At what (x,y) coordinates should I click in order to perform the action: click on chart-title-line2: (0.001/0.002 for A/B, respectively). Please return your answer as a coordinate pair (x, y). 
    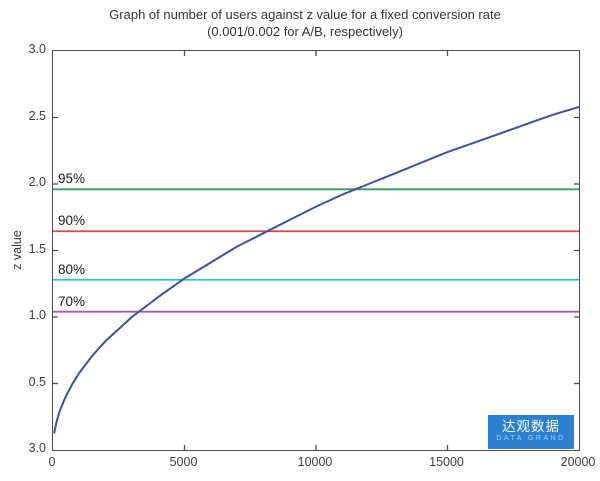
    Looking at the image, I should click on (305, 31).